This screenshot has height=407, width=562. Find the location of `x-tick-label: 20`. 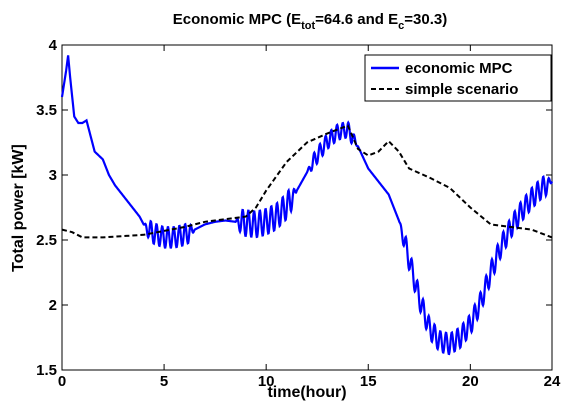

x-tick-label: 20 is located at coordinates (470, 381).